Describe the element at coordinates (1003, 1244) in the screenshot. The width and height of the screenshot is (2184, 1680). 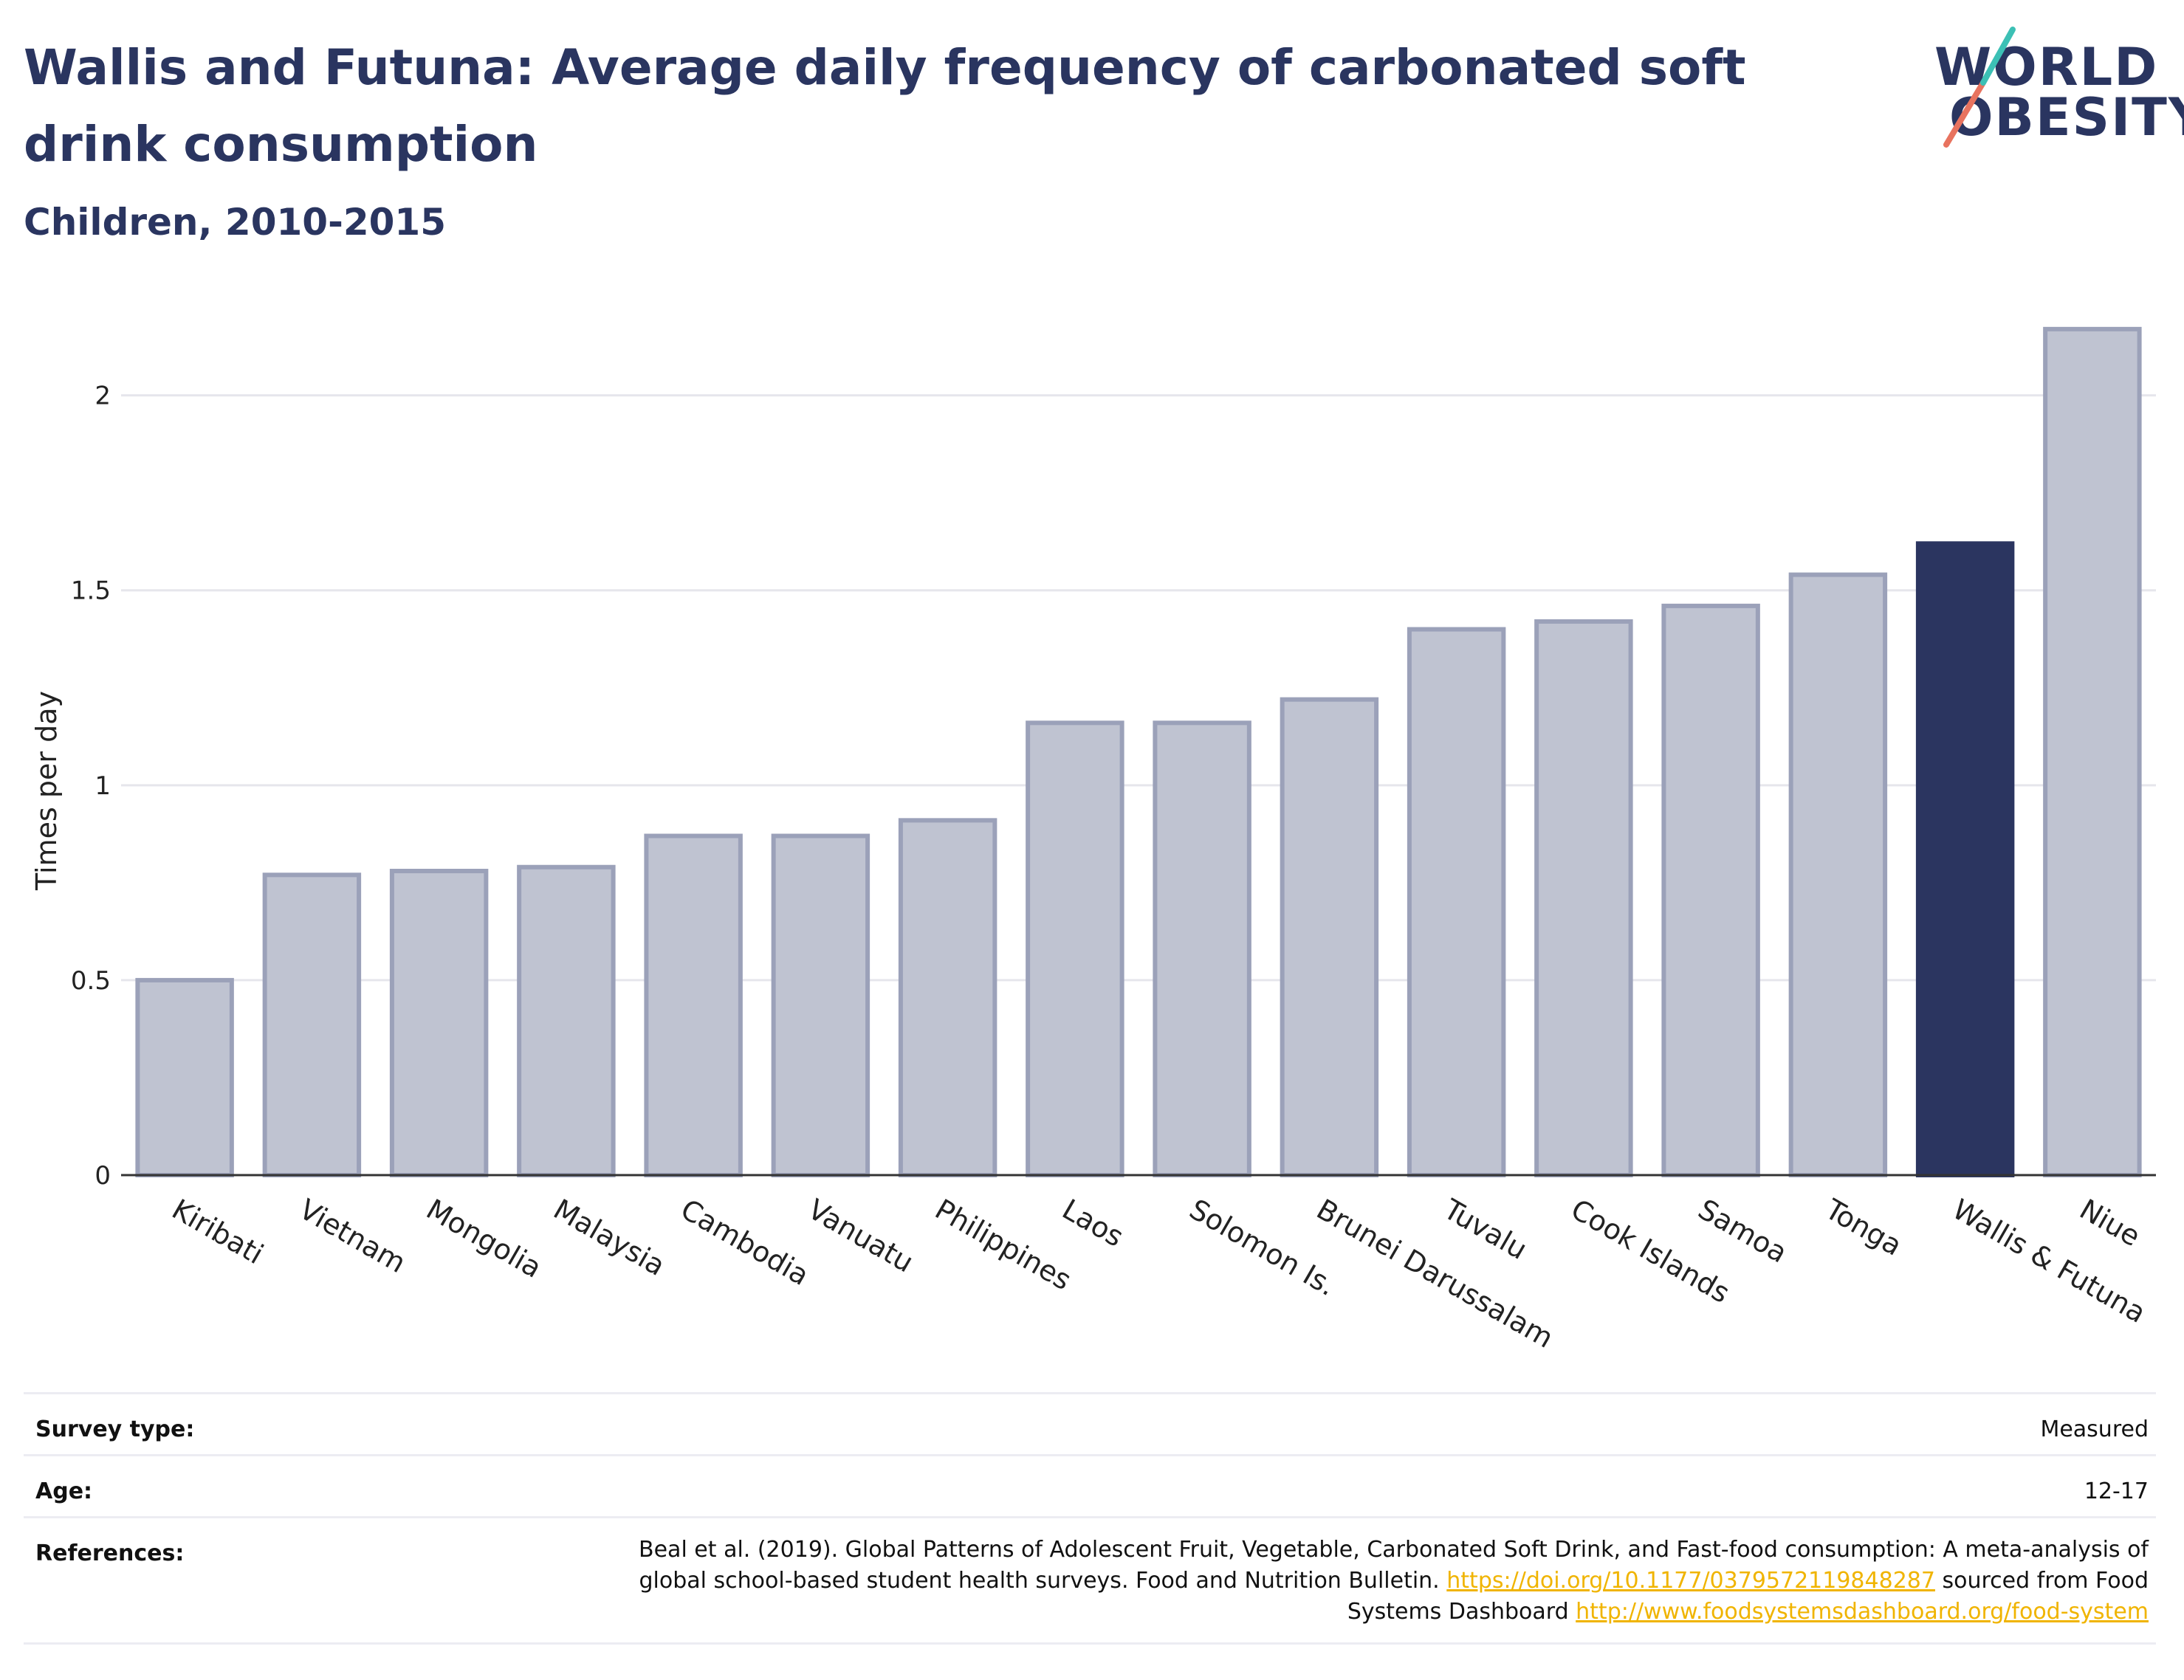
I see `x-tick-label: Philippines` at that location.